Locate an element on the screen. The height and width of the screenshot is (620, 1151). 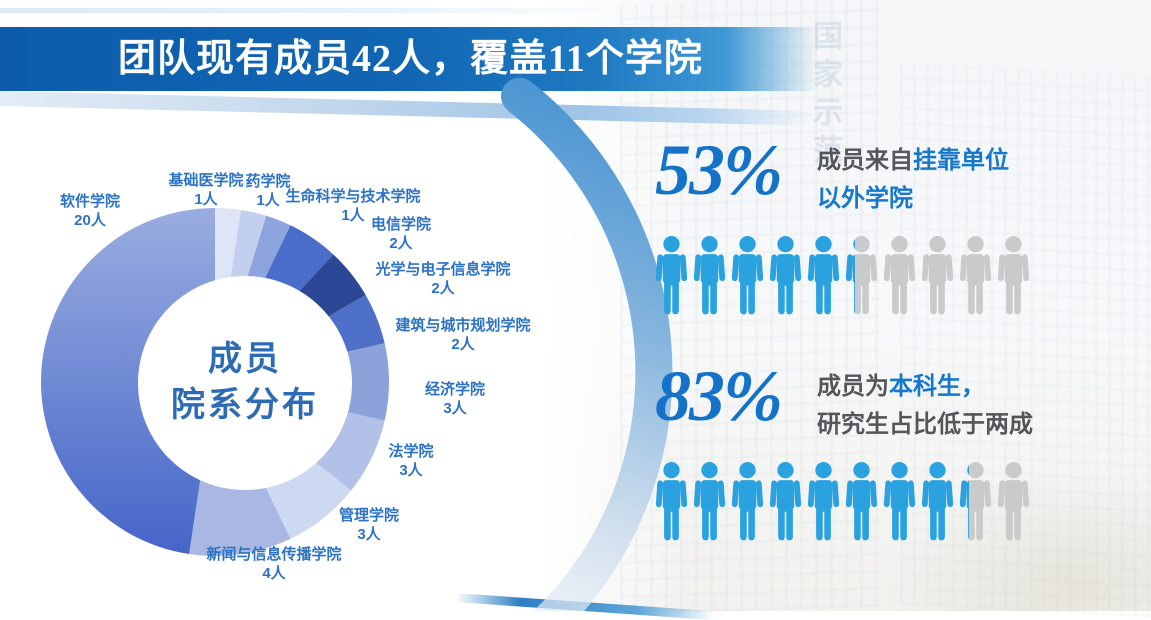
donut-label-name: 生命科学与技术学院 is located at coordinates (353, 196).